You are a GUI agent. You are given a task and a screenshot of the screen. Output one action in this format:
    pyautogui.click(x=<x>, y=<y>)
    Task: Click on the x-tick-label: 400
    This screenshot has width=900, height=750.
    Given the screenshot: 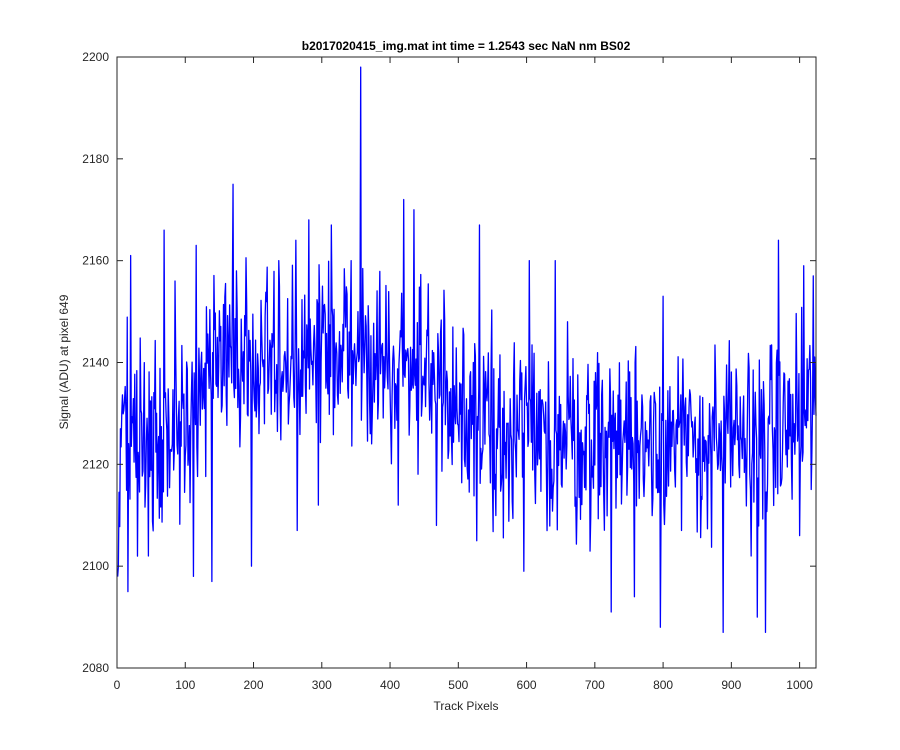 What is the action you would take?
    pyautogui.click(x=390, y=685)
    